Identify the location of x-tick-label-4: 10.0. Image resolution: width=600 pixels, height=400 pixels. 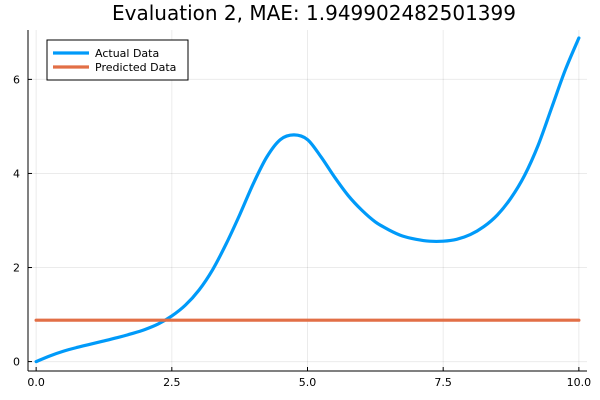
(579, 382).